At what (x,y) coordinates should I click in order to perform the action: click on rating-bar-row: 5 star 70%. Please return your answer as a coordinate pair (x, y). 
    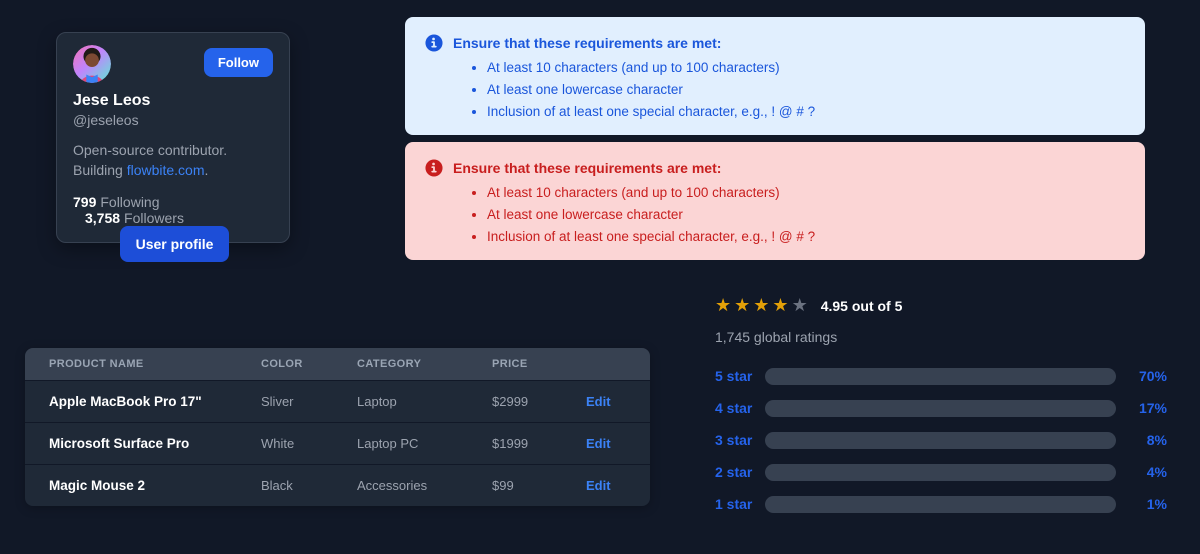
    Looking at the image, I should click on (941, 376).